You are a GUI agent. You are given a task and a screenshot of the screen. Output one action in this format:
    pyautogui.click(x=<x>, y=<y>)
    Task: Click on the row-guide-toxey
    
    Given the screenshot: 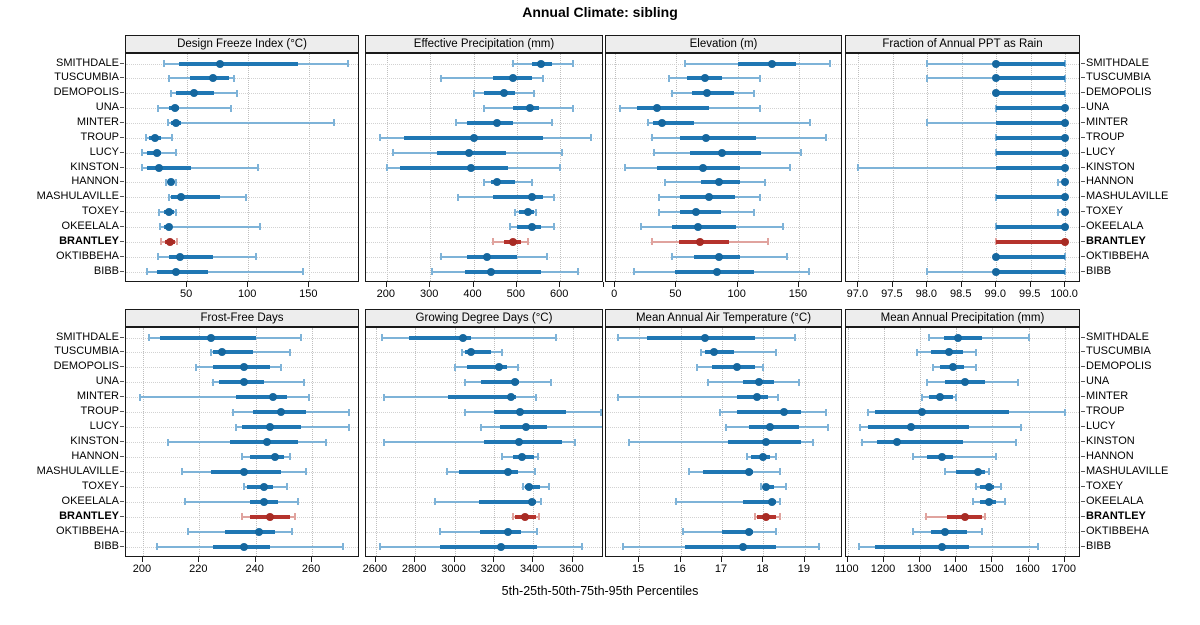 What is the action you would take?
    pyautogui.click(x=242, y=213)
    